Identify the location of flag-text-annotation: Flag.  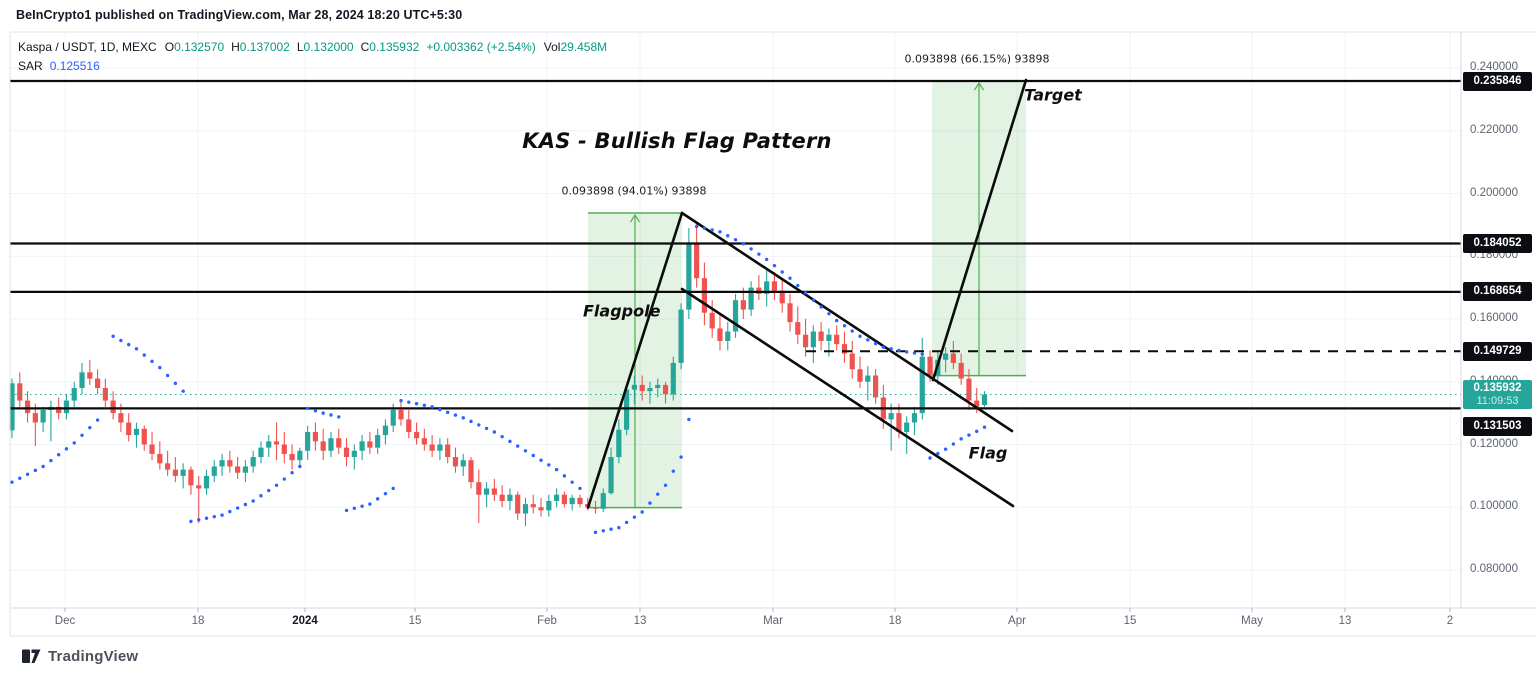
(988, 453).